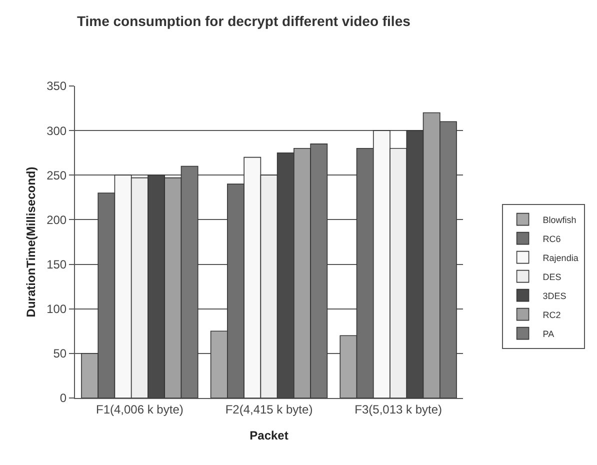 This screenshot has width=597, height=465. I want to click on legend-label: Blowfish, so click(559, 219).